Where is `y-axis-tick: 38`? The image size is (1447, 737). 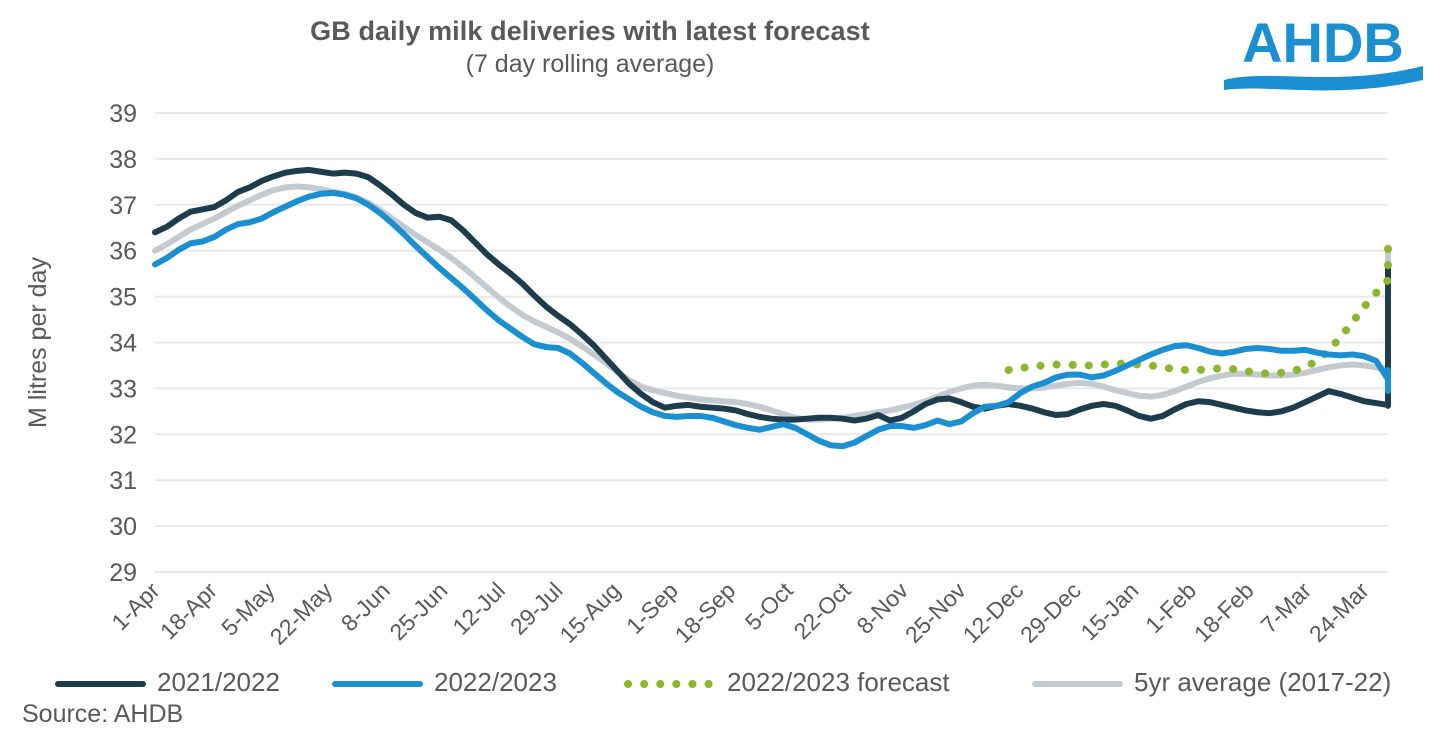
y-axis-tick: 38 is located at coordinates (123, 160).